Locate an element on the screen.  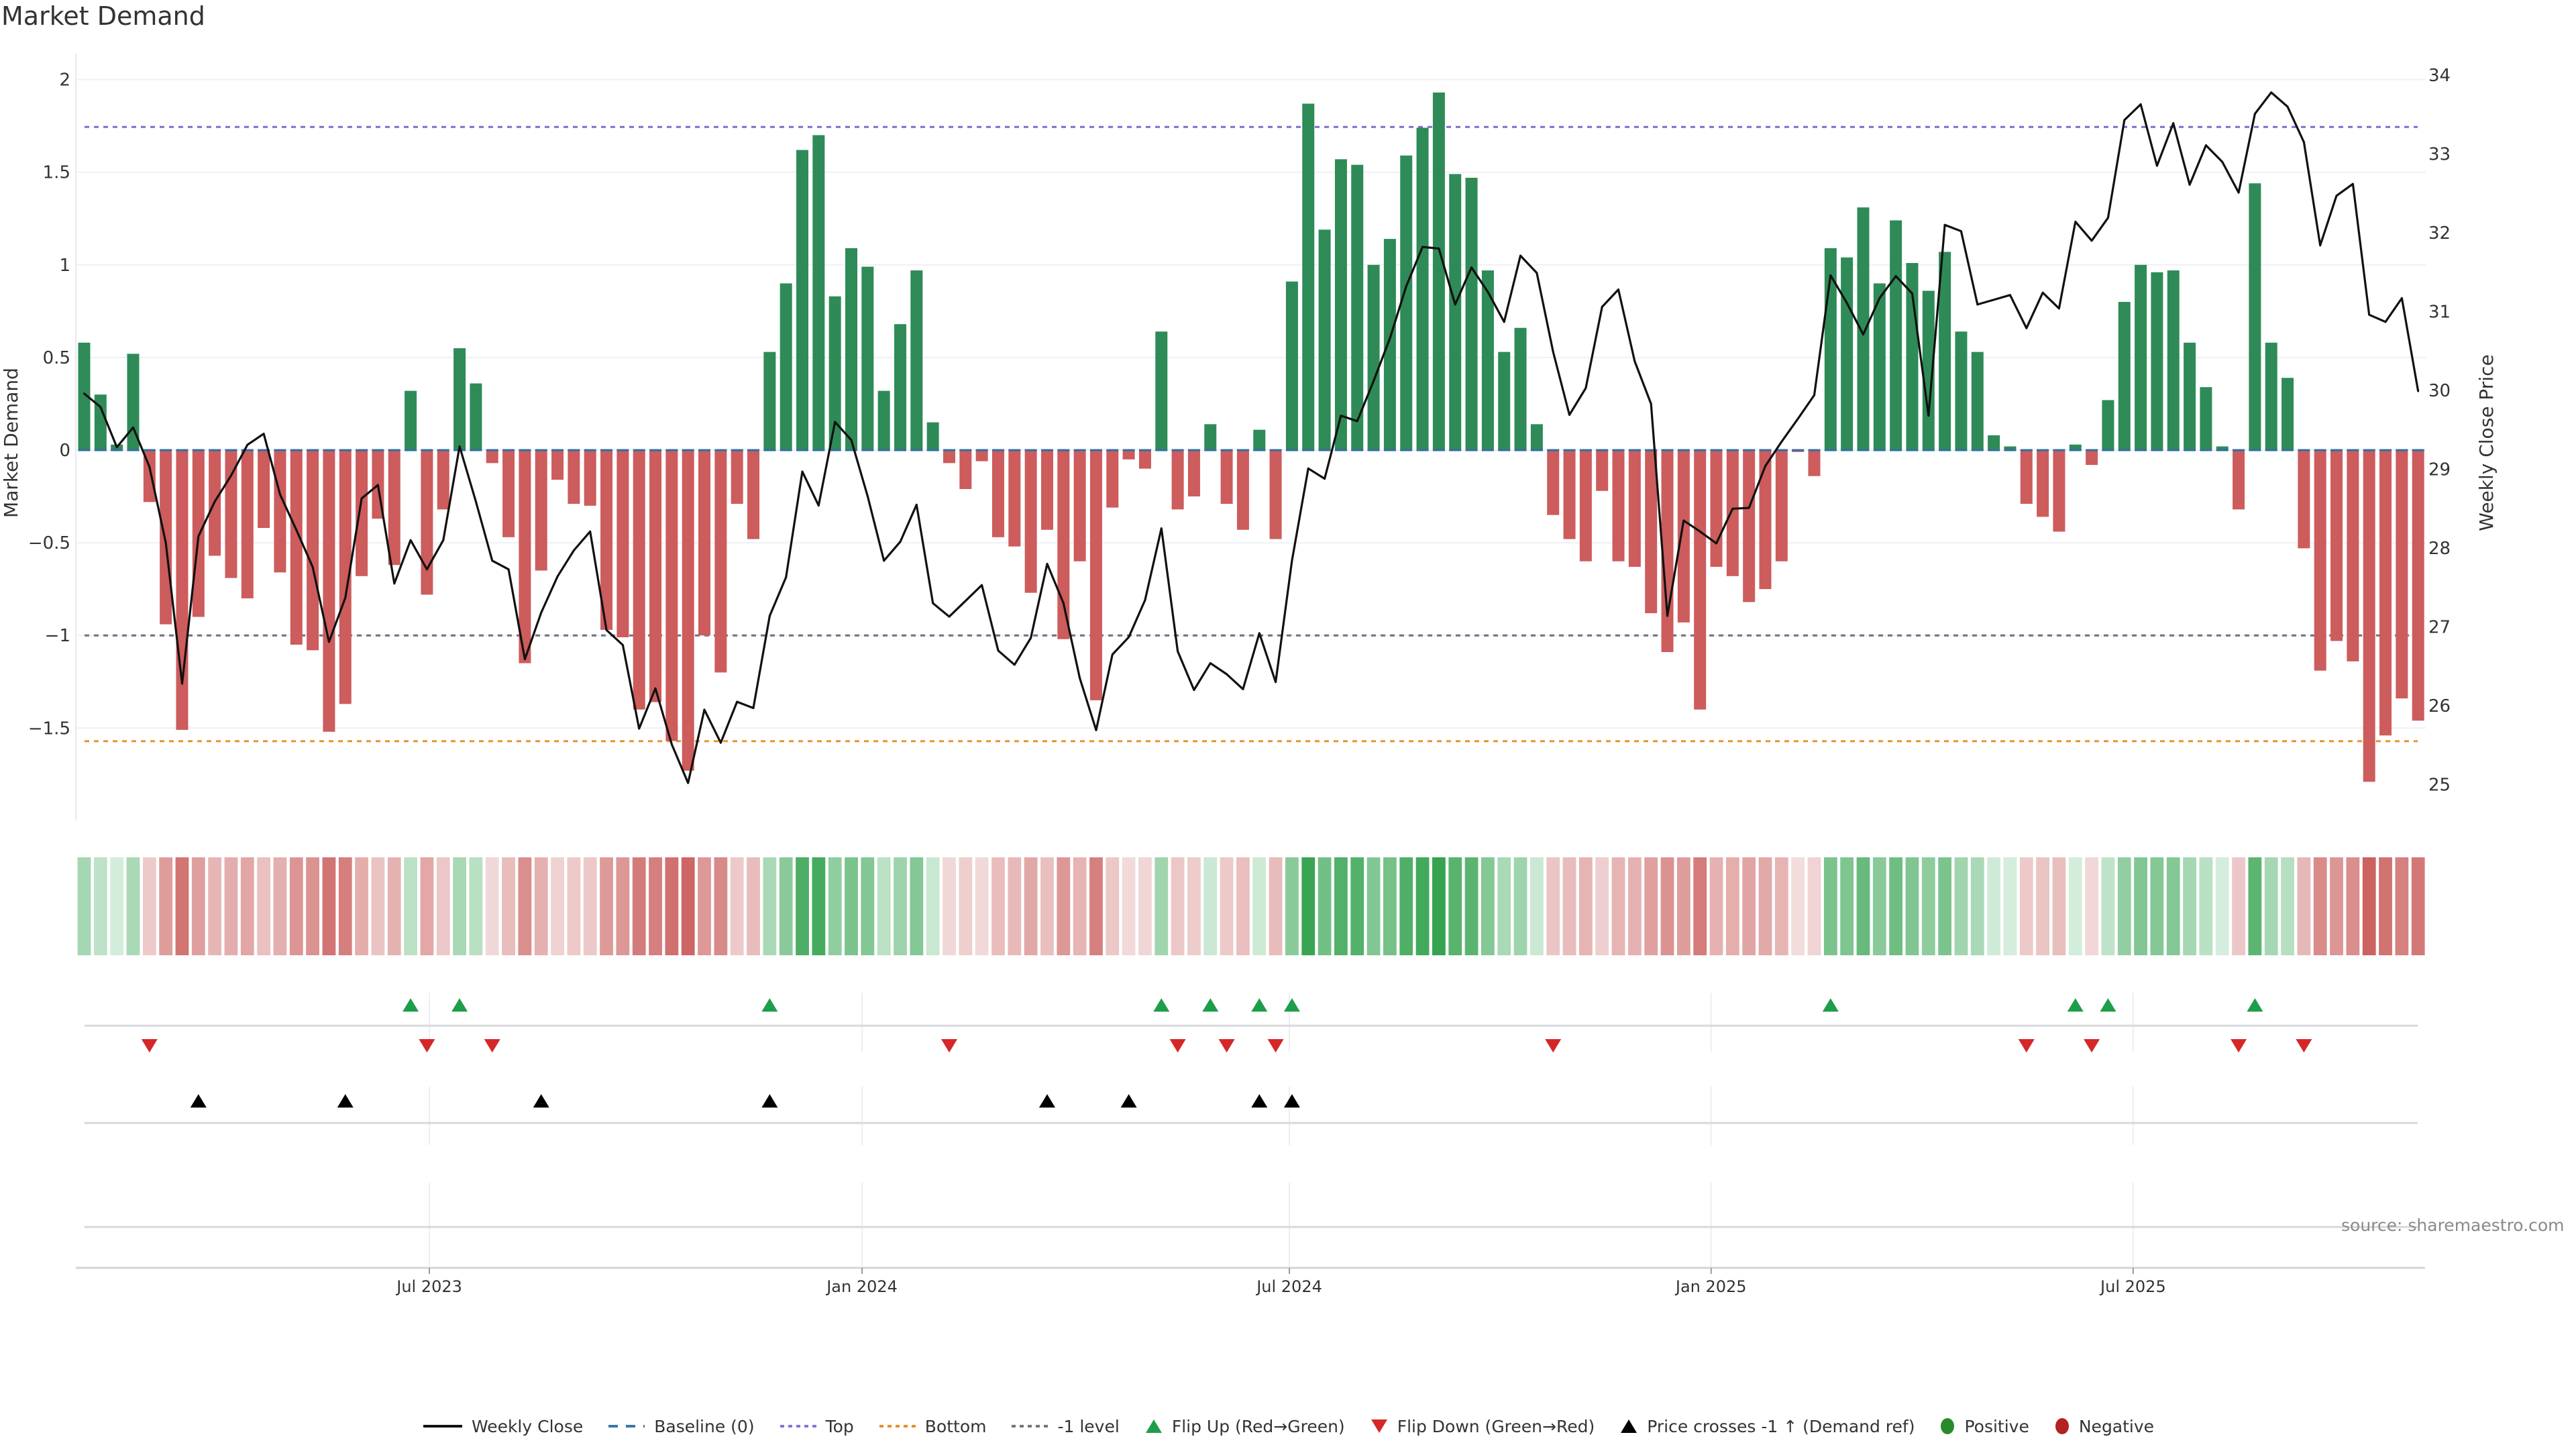
legend-item-flip-up: Flip Up (Red→Green) is located at coordinates (1244, 1426).